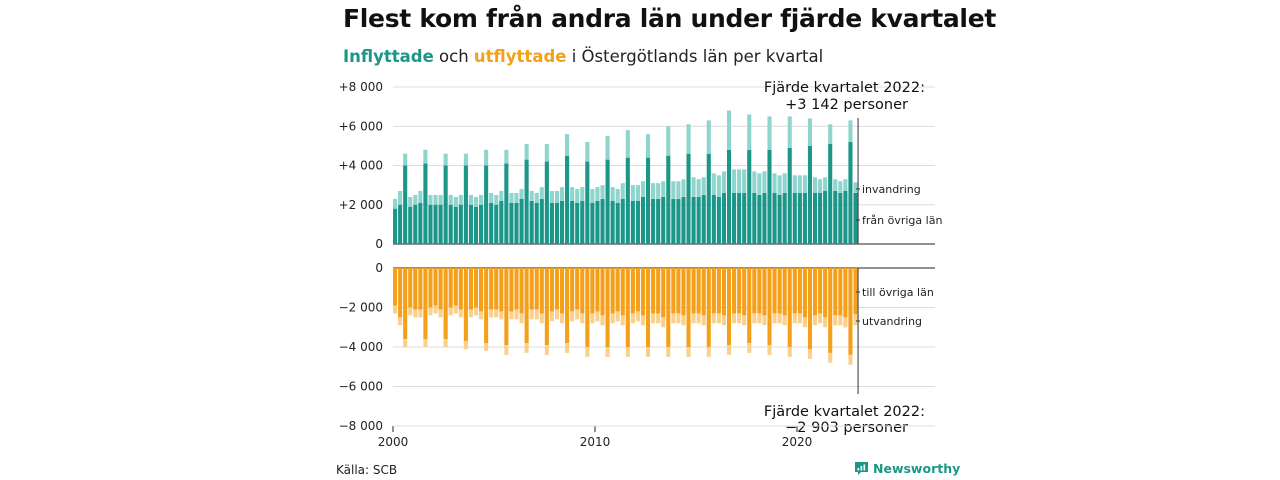 This screenshot has height=480, width=1280. What do you see at coordinates (902, 220) in the screenshot?
I see `series-label: från övriga län` at bounding box center [902, 220].